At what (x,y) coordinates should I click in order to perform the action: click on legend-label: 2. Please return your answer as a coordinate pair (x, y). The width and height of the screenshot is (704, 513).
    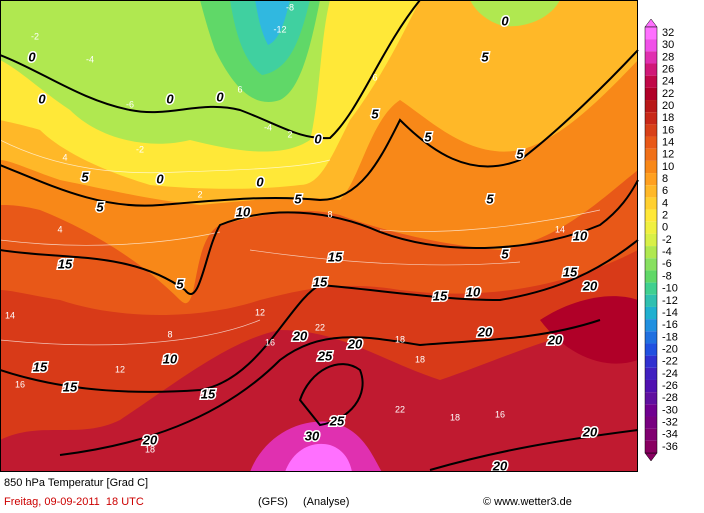
    Looking at the image, I should click on (665, 216).